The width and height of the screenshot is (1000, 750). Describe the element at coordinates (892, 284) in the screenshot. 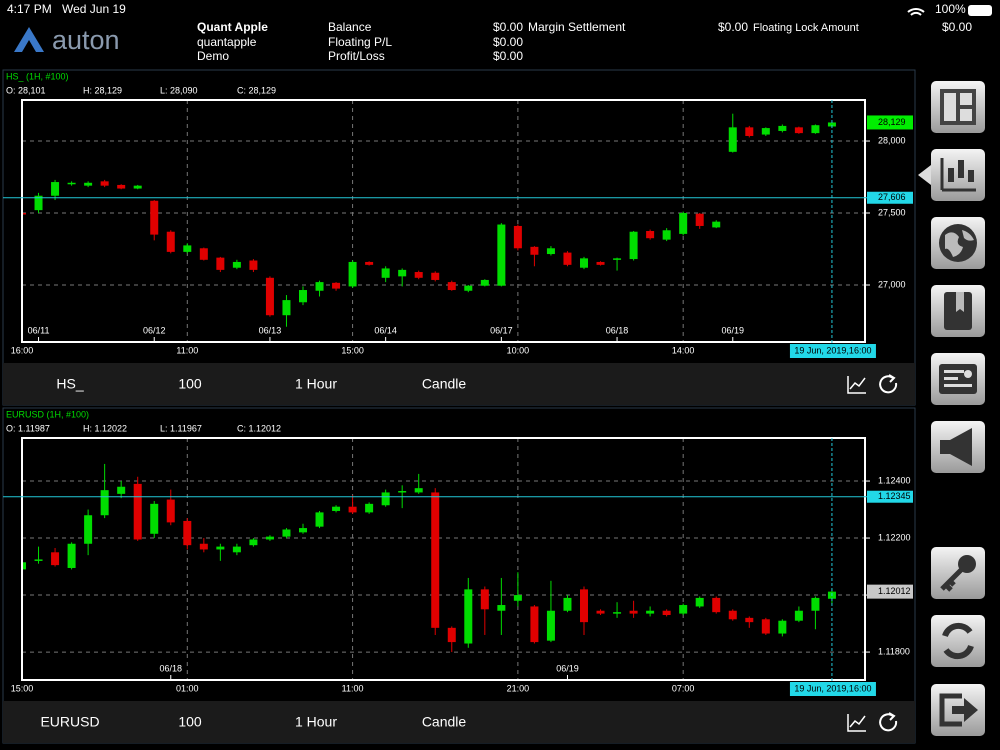

I see `y-tick-label: 27,000` at that location.